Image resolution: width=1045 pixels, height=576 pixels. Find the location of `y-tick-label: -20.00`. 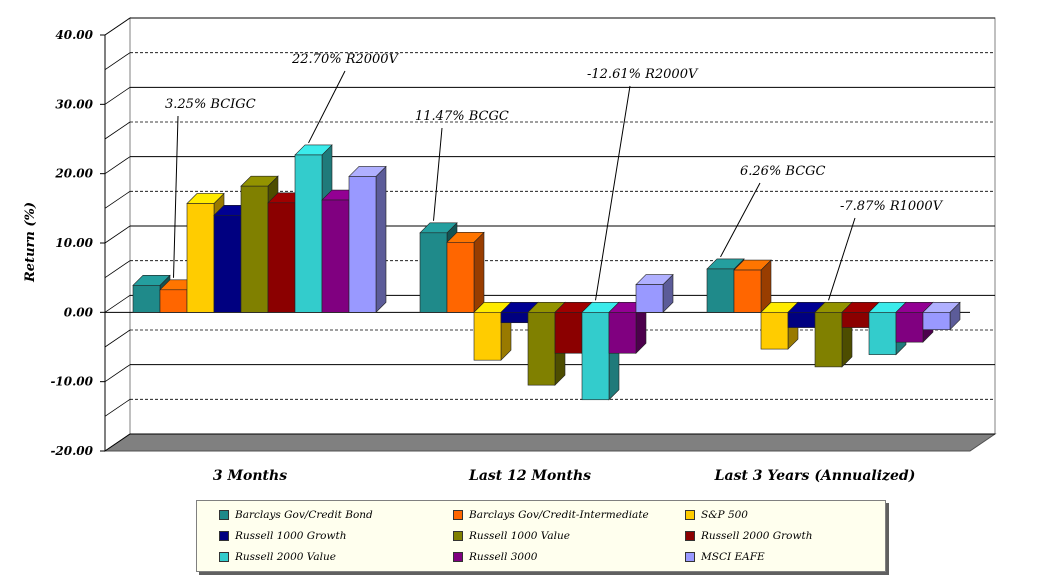

y-tick-label: -20.00 is located at coordinates (71, 451).